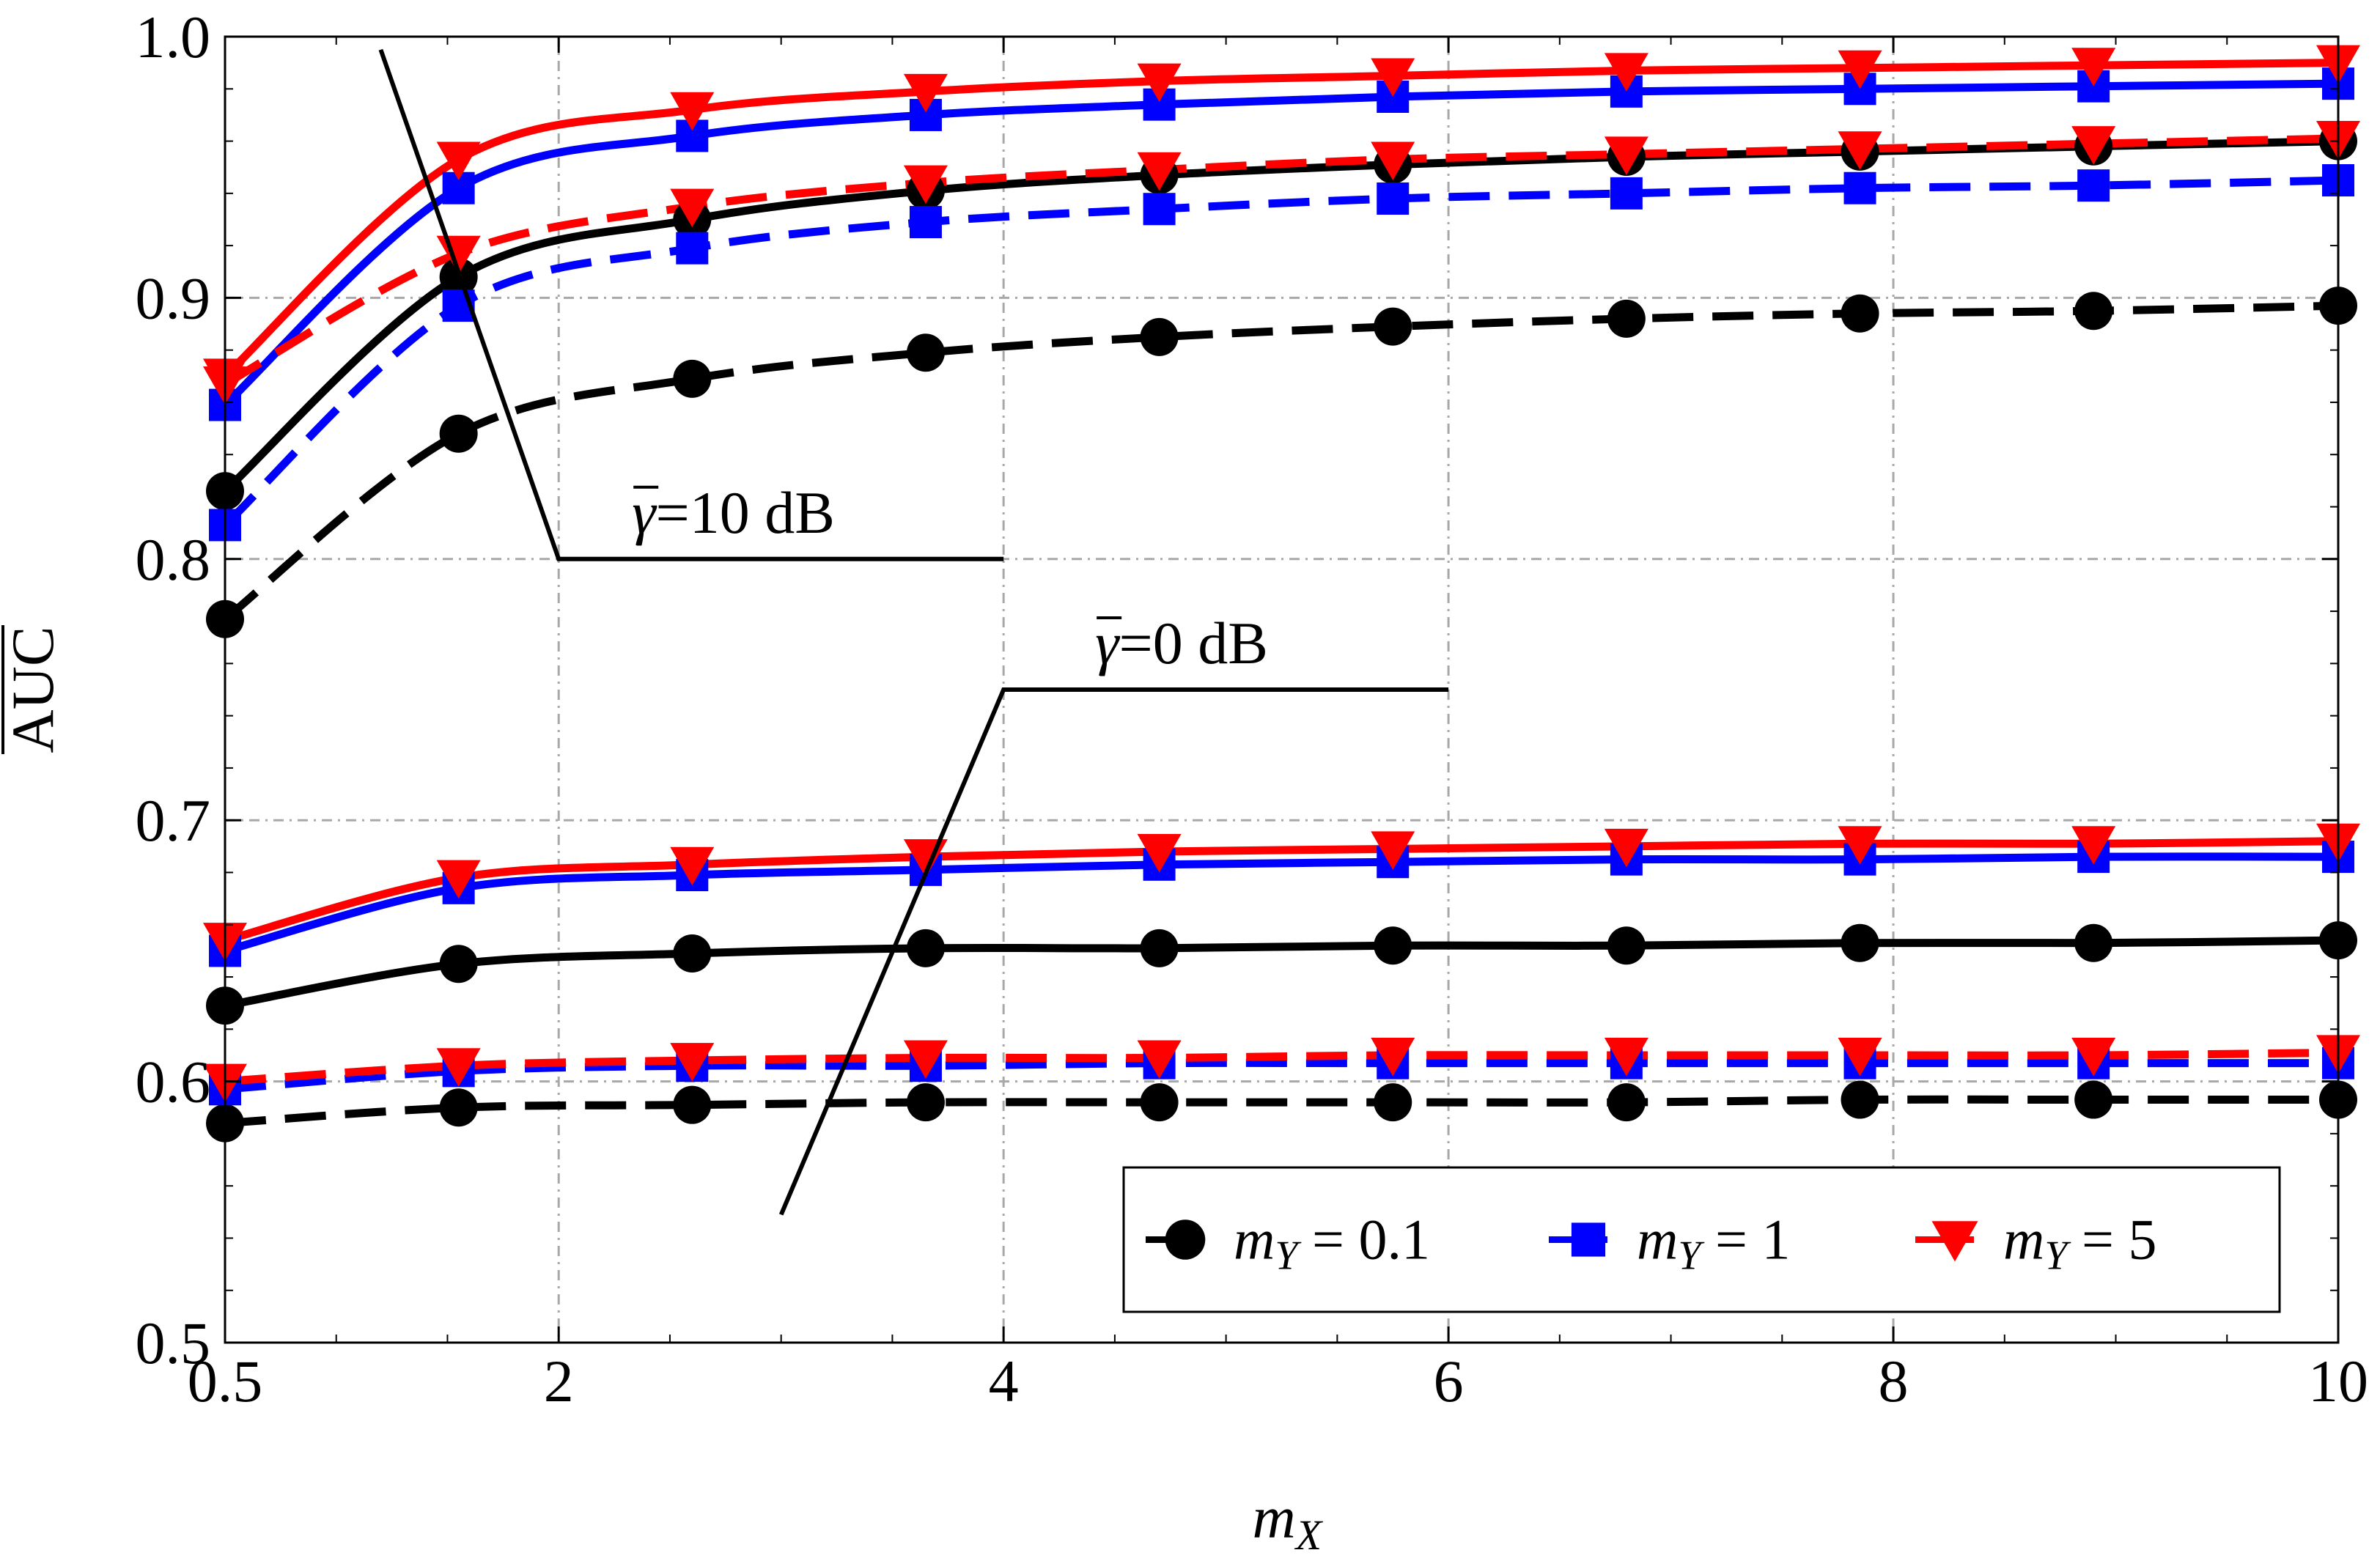  I want to click on y-axis-label-text: AUC, so click(33, 689).